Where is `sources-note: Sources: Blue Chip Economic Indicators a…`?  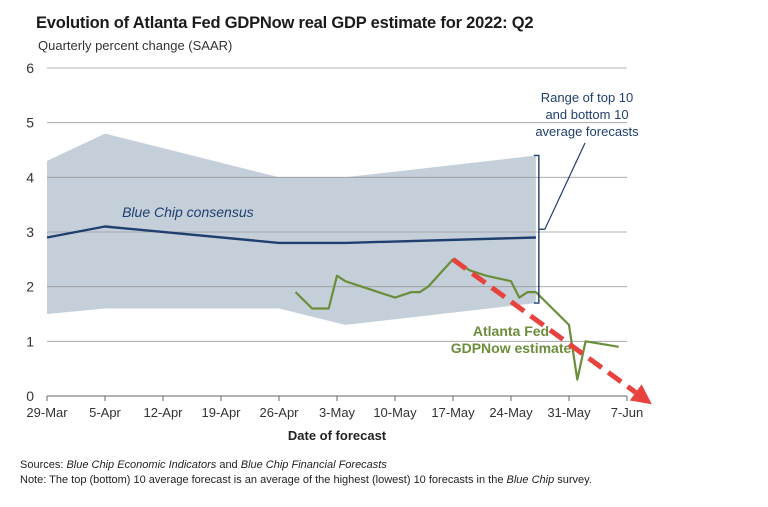 sources-note: Sources: Blue Chip Economic Indicators a… is located at coordinates (203, 465).